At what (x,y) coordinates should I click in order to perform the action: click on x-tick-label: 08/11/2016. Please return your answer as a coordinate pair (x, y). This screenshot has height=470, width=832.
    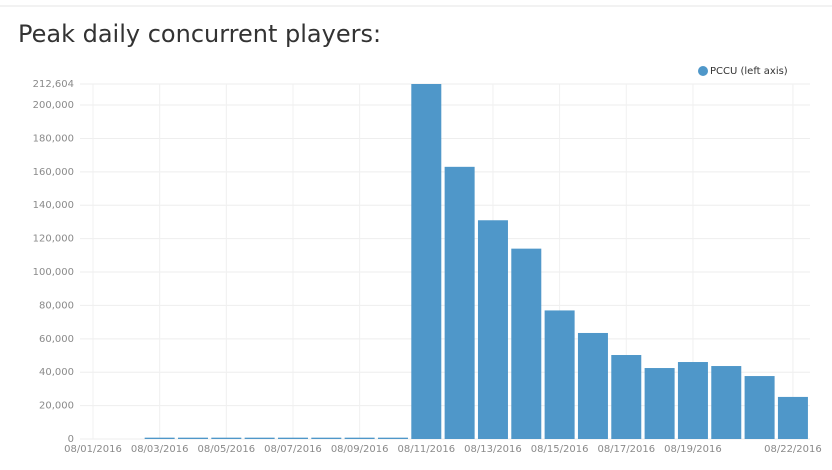
    Looking at the image, I should click on (426, 449).